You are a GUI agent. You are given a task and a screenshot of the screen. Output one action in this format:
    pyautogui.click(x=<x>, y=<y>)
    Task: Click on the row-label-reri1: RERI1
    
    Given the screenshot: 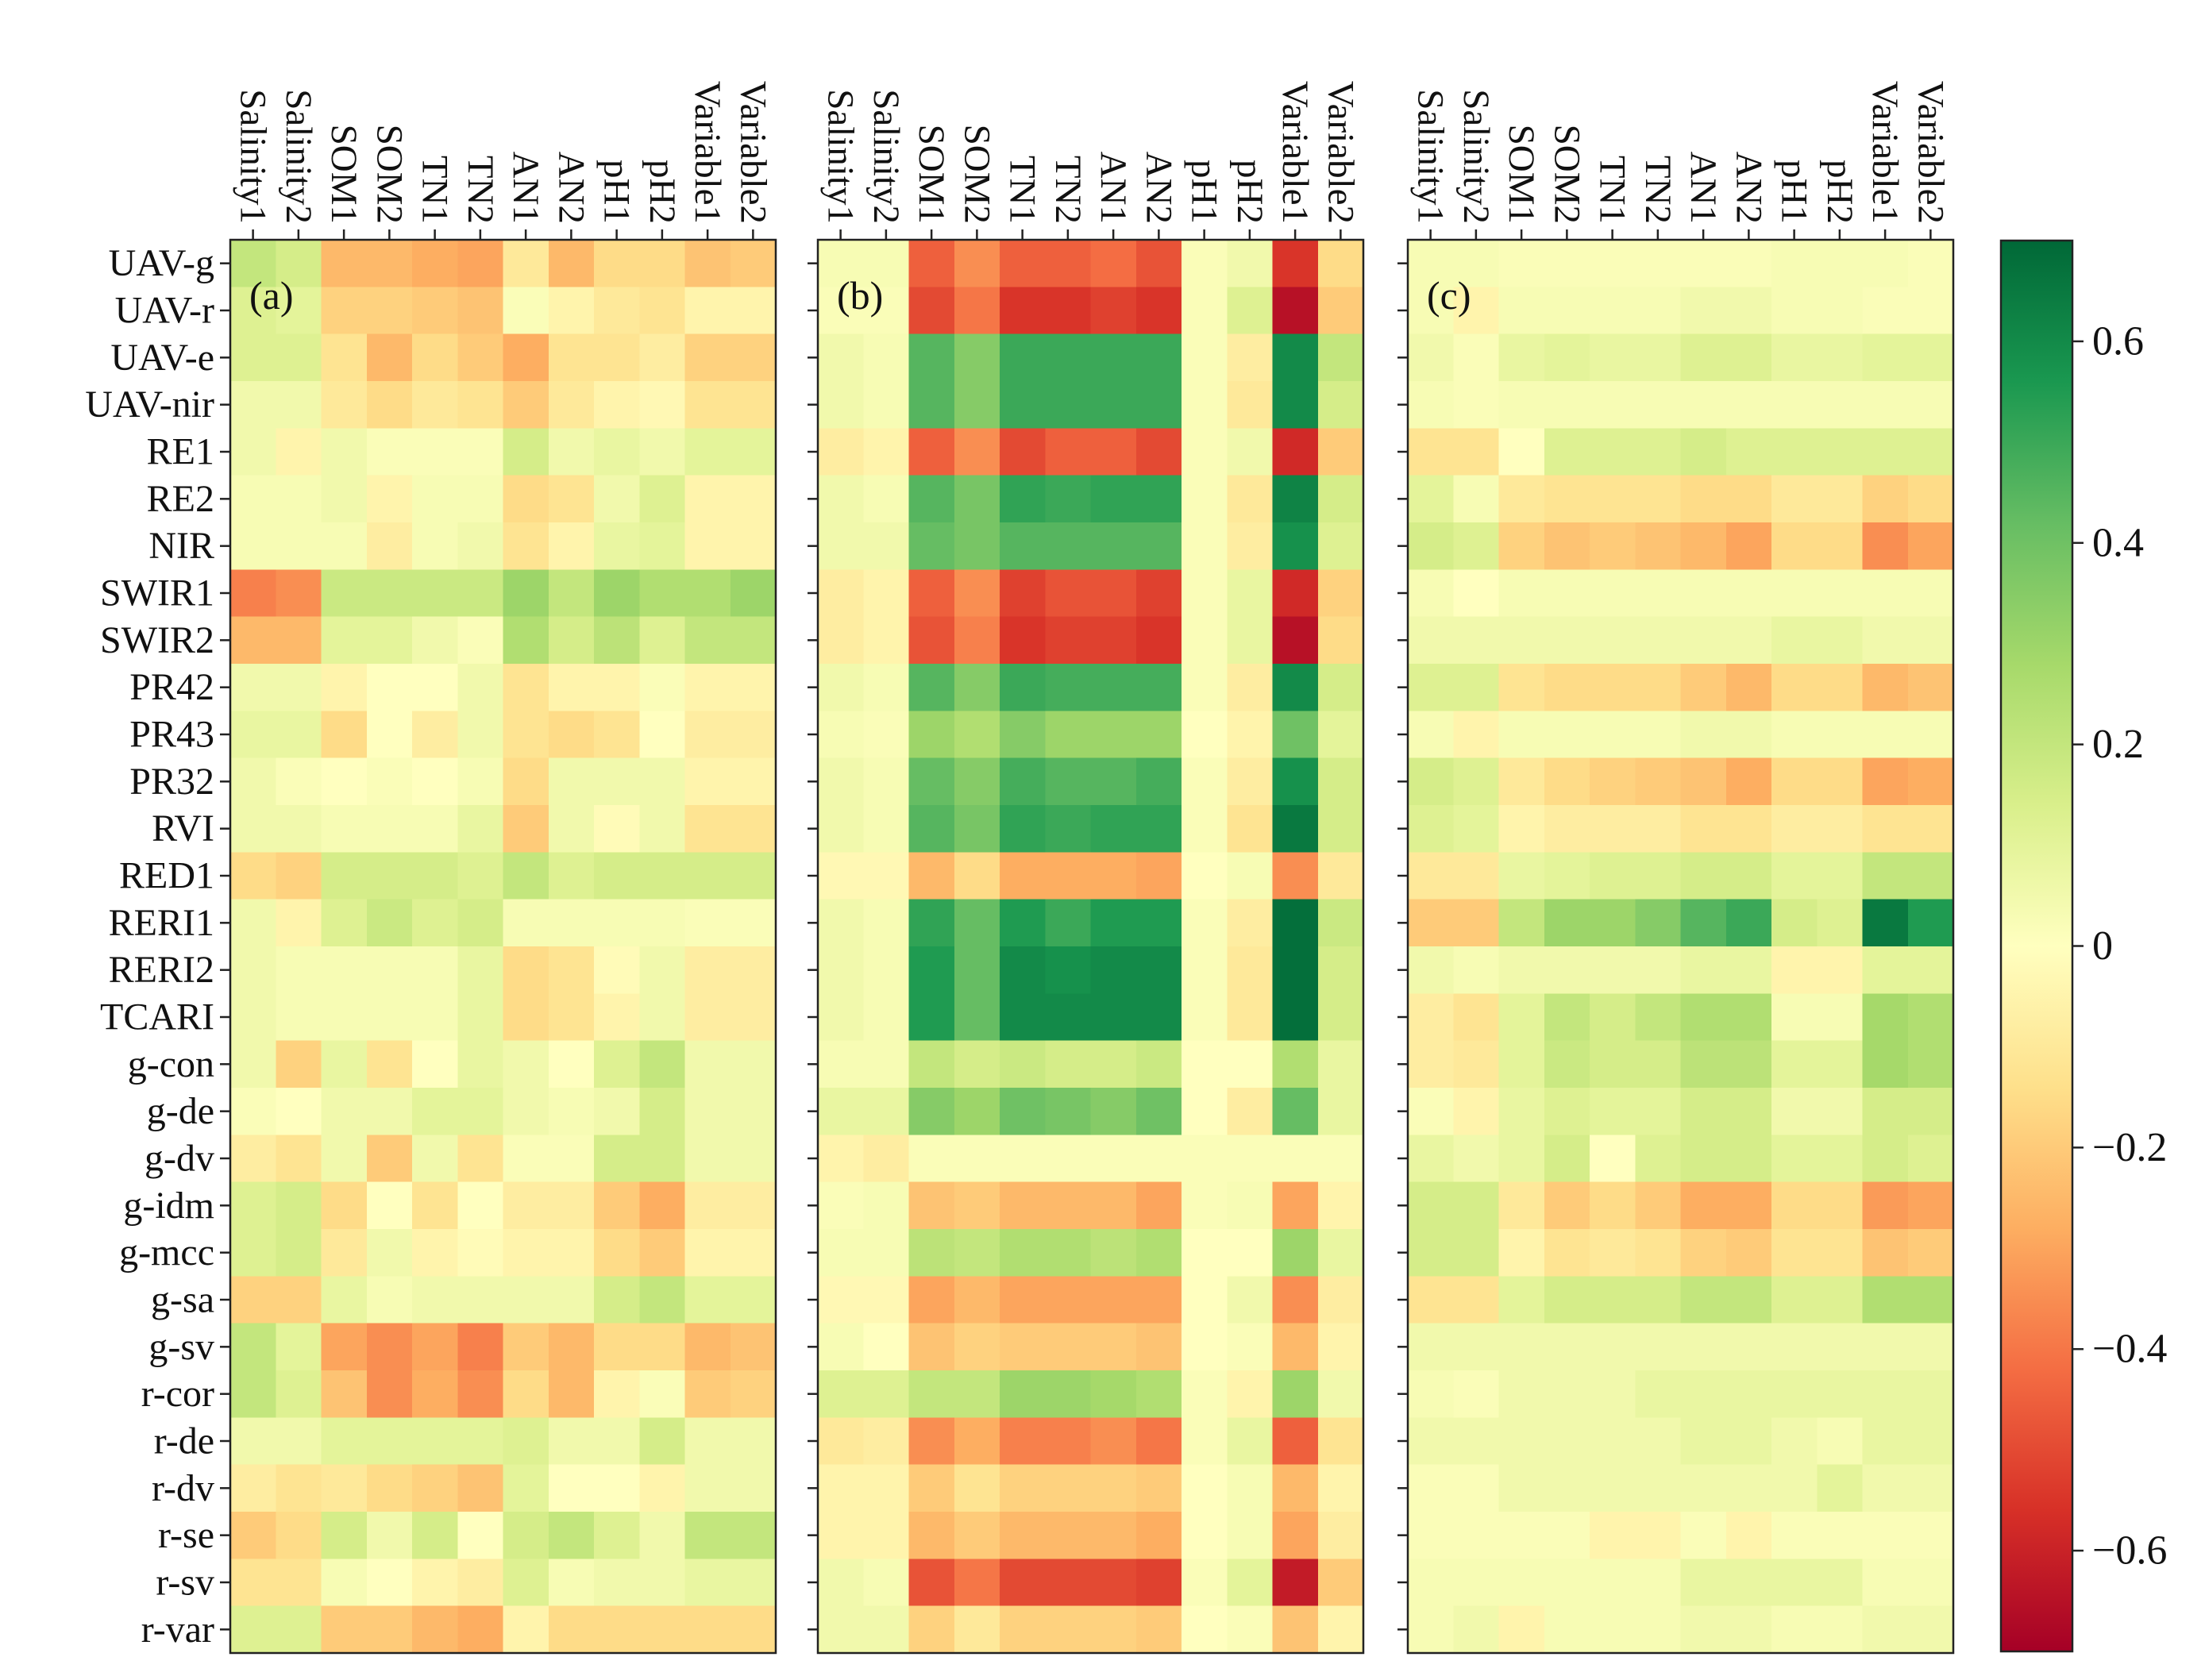 What is the action you would take?
    pyautogui.click(x=161, y=923)
    